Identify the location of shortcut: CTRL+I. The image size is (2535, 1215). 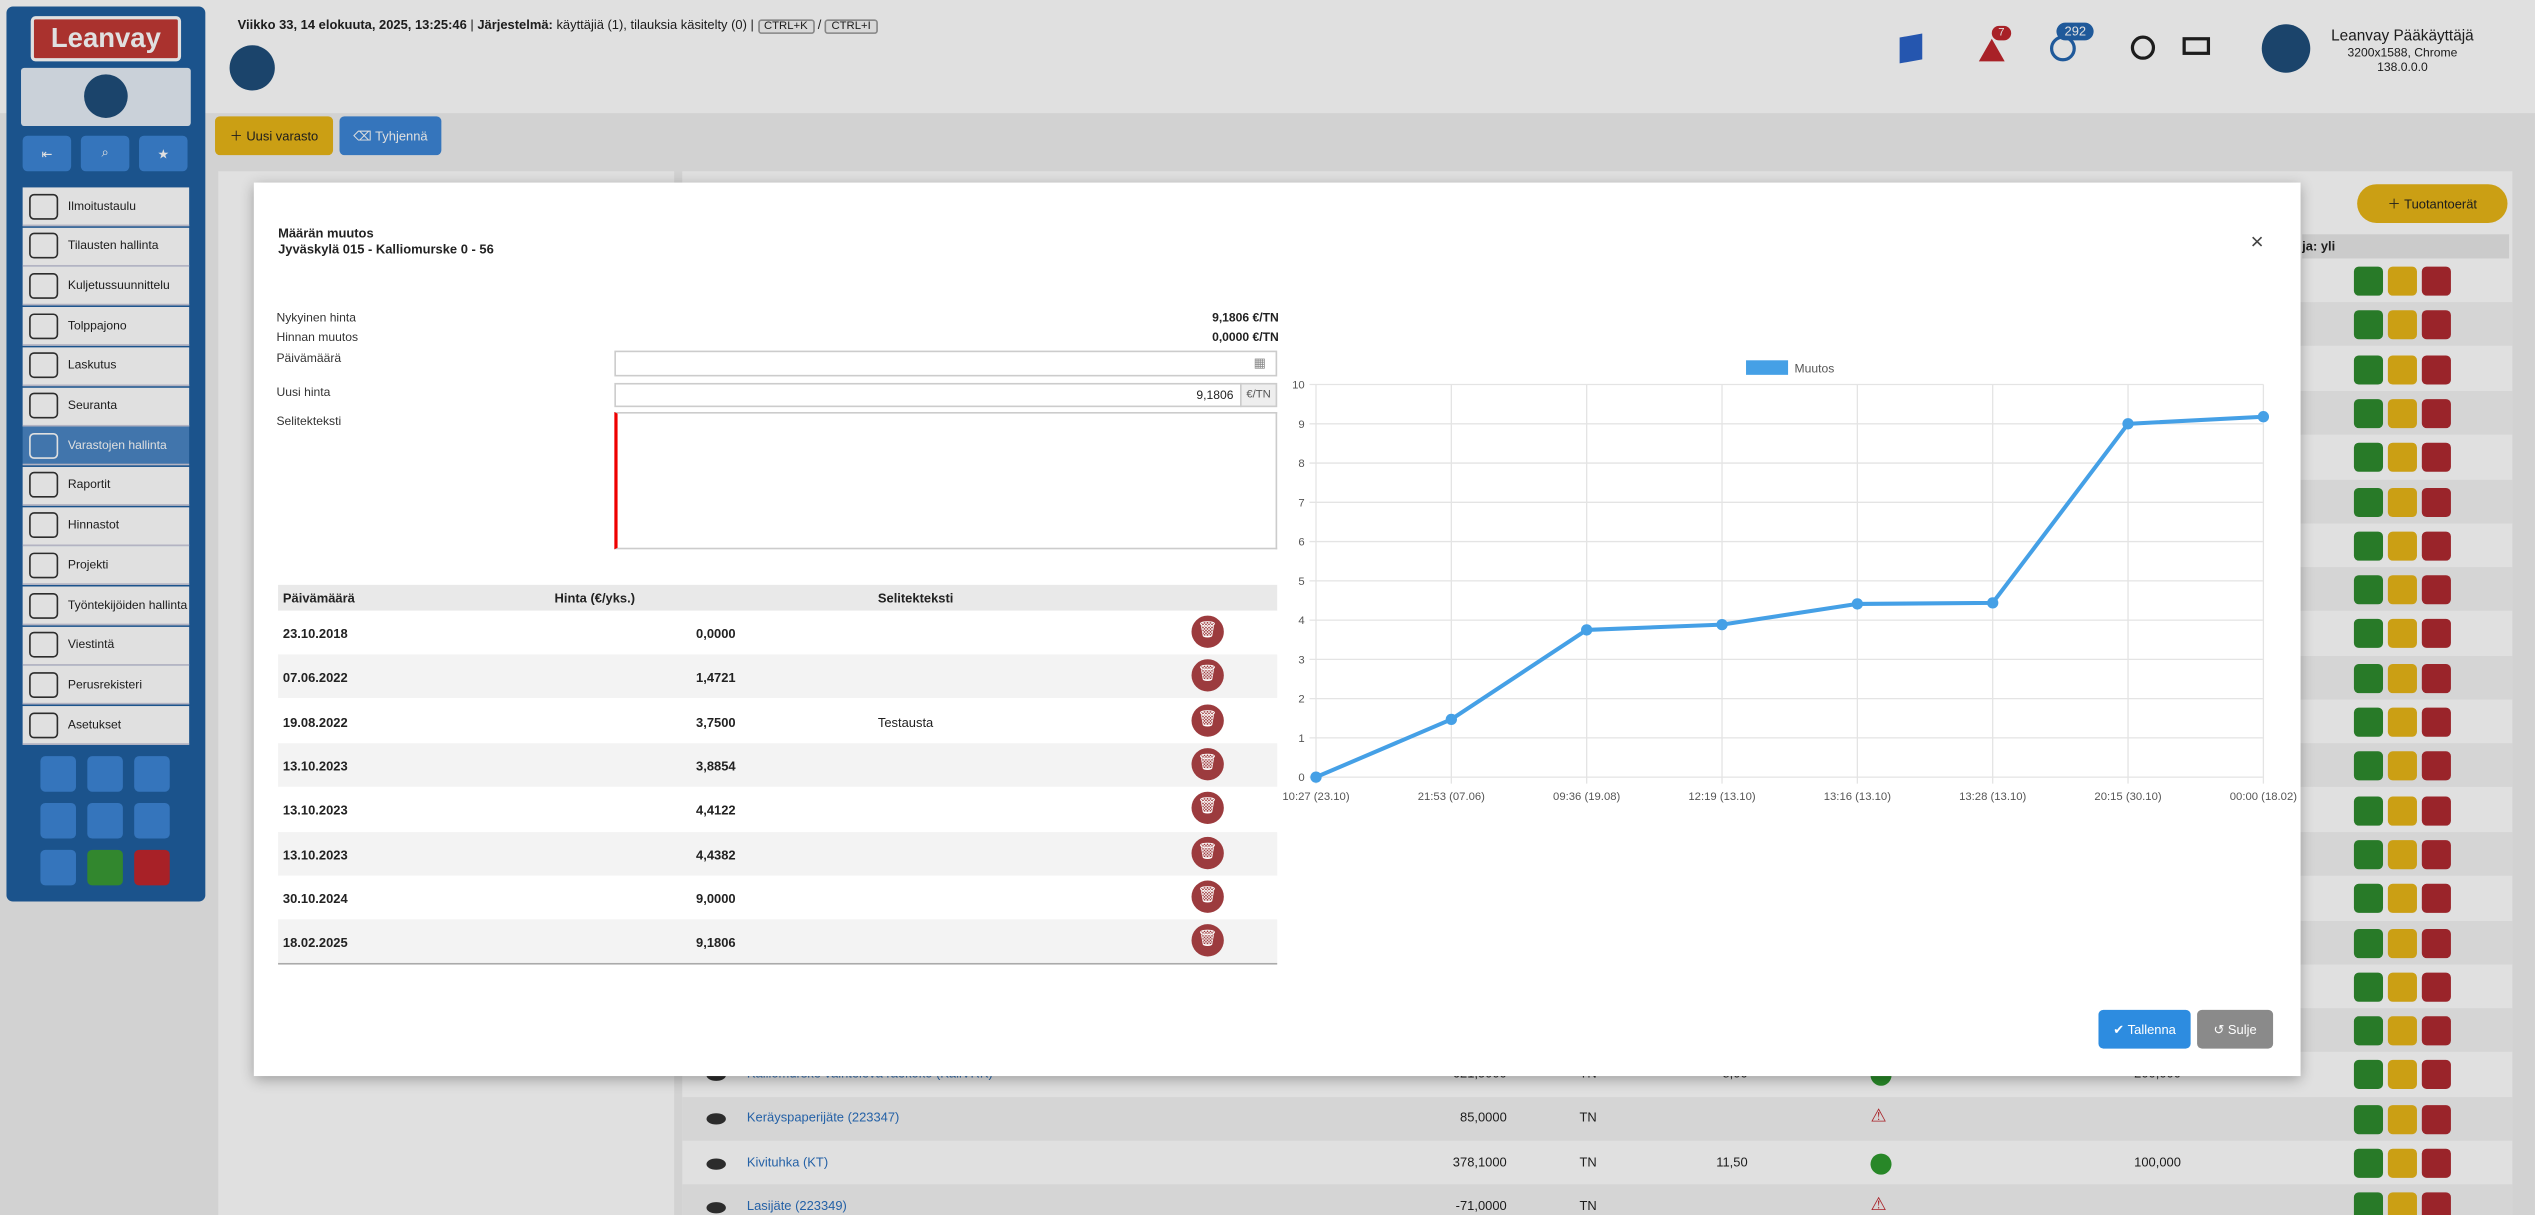
(851, 26).